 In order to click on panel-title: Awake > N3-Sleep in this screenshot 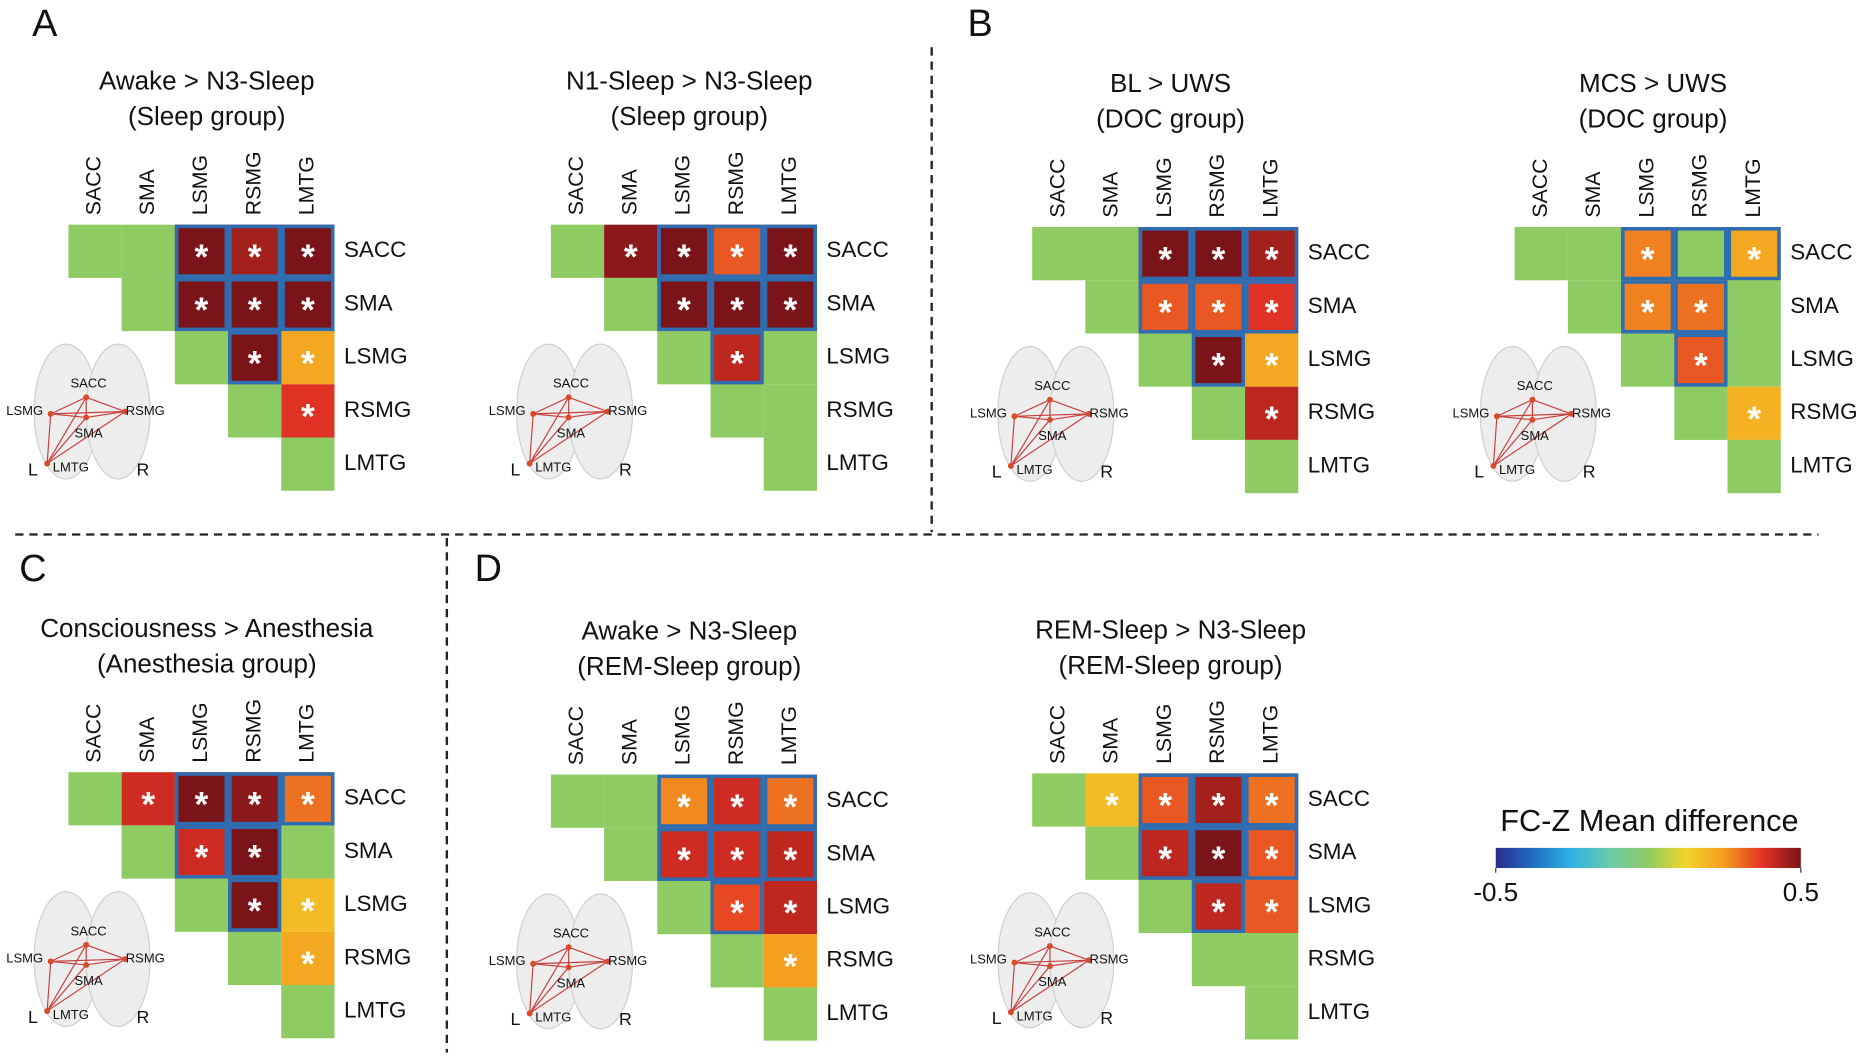, I will do `click(207, 81)`.